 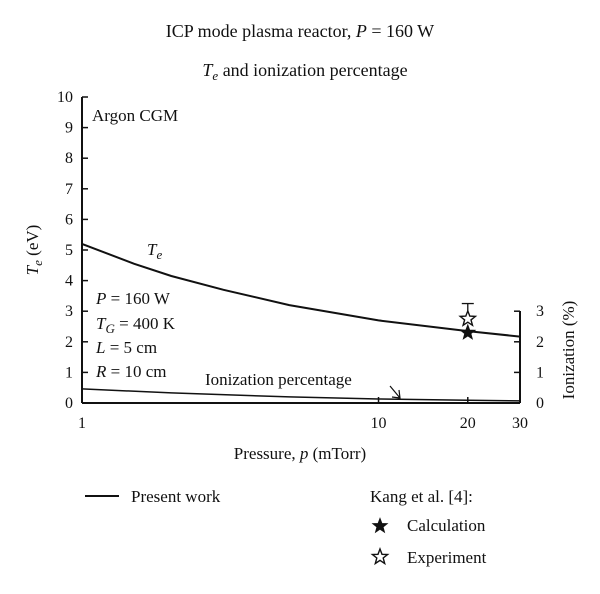 What do you see at coordinates (540, 403) in the screenshot?
I see `right-y-tick-label: 0` at bounding box center [540, 403].